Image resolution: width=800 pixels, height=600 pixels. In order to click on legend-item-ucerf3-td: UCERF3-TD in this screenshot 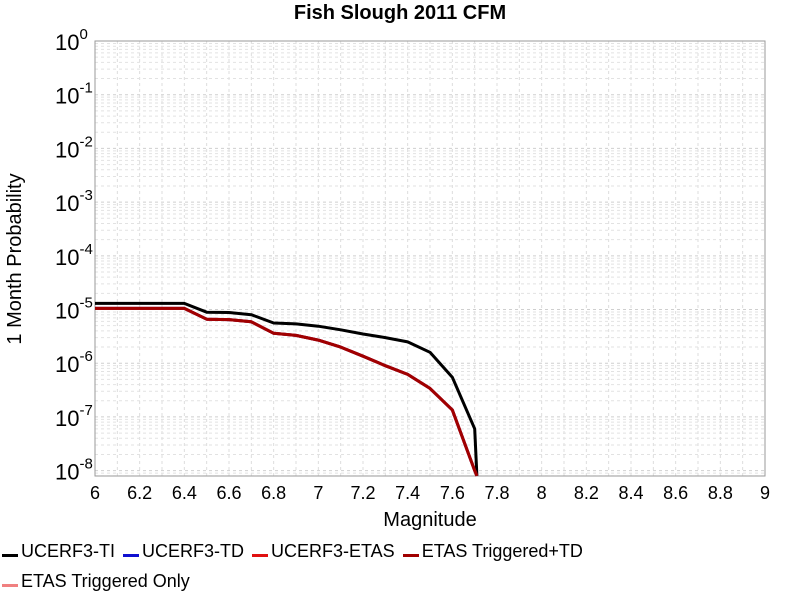, I will do `click(183, 551)`.